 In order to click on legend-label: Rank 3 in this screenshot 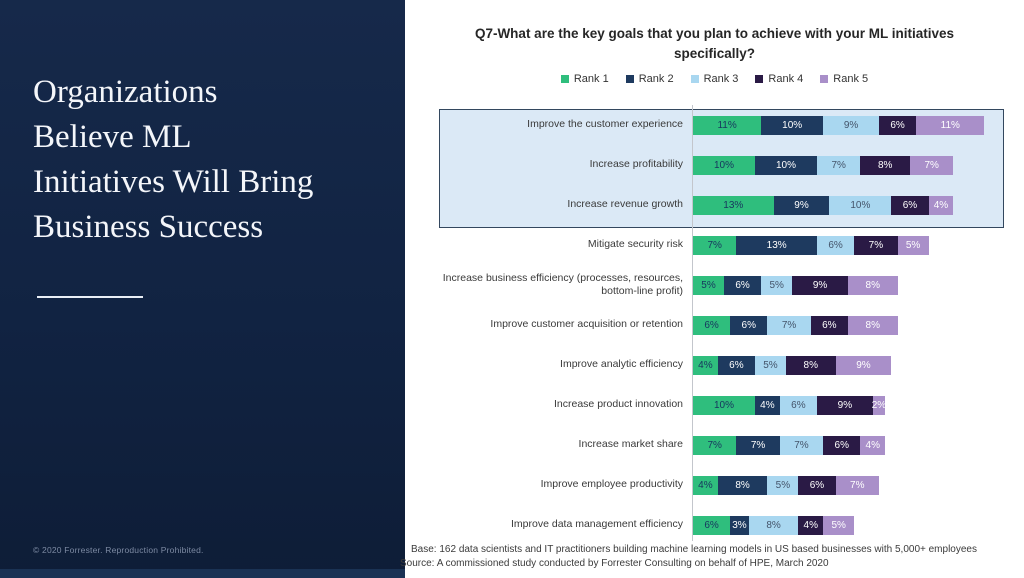, I will do `click(721, 79)`.